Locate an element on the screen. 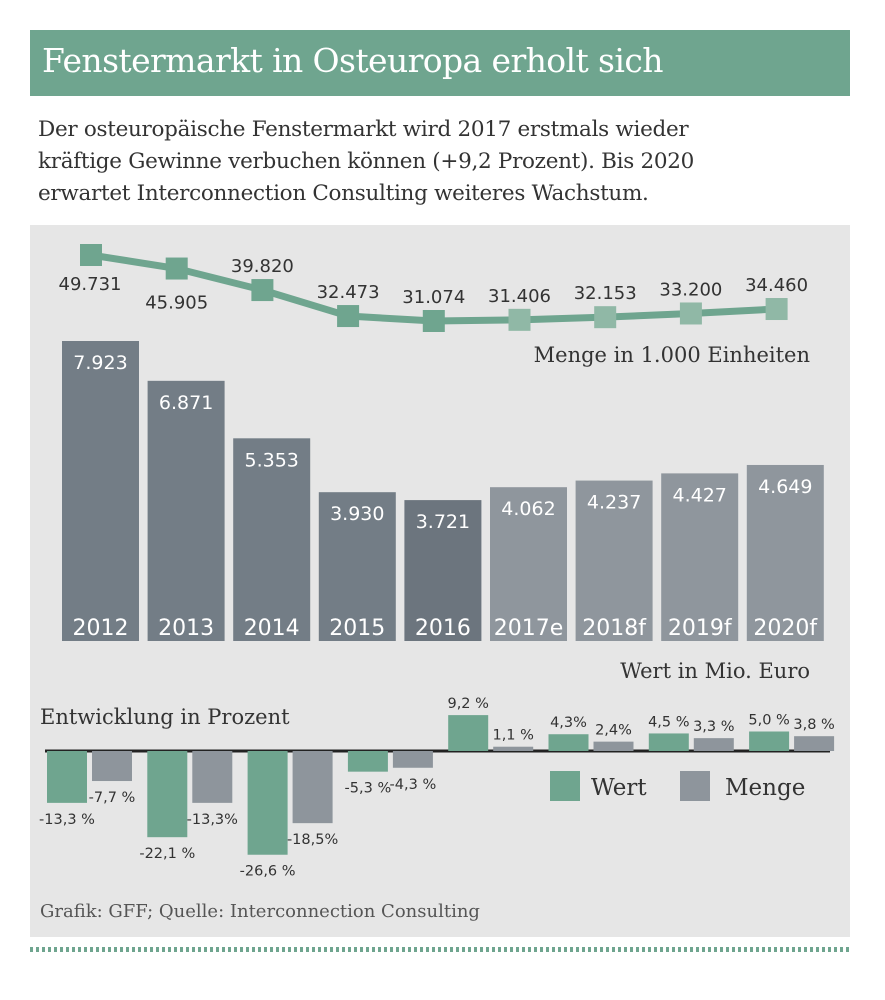 The width and height of the screenshot is (885, 1000). year-label: 2019f is located at coordinates (700, 628).